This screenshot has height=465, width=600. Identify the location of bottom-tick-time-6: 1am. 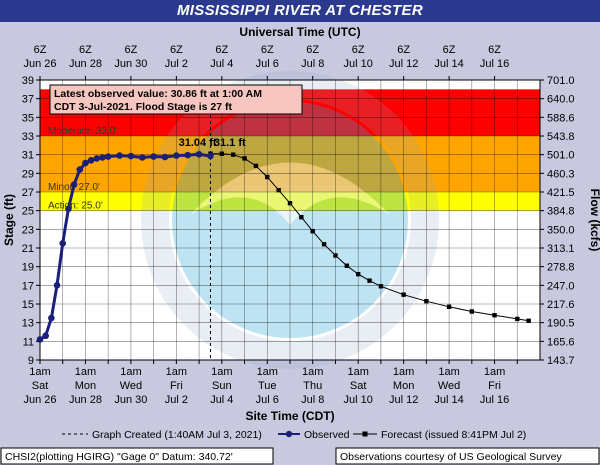
(176, 372).